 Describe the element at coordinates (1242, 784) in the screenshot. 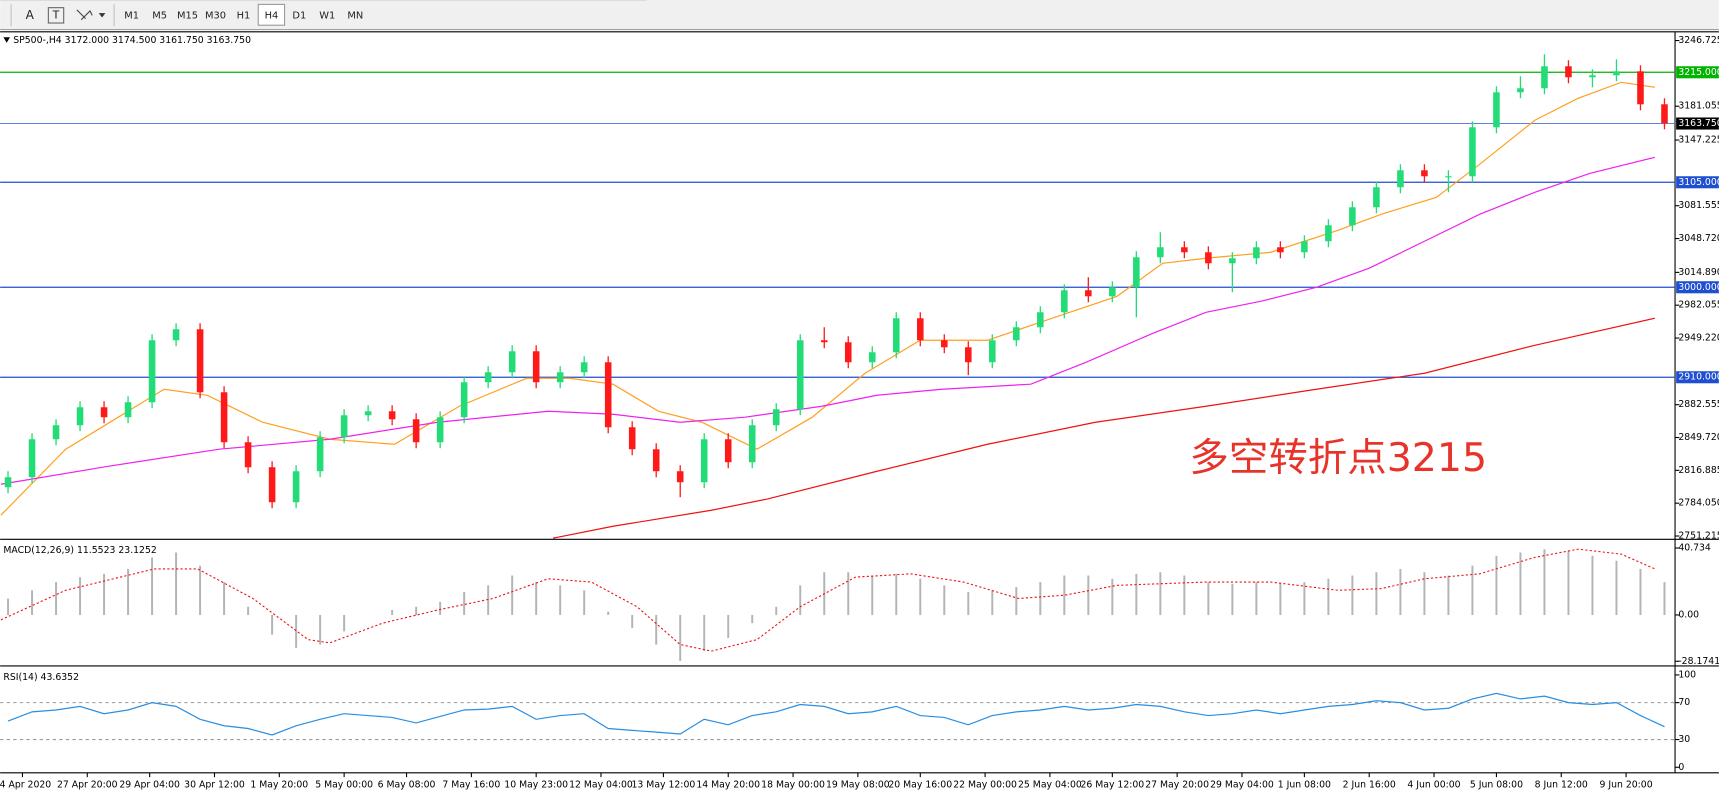

I see `x-tick-label: 29 May 04:00` at that location.